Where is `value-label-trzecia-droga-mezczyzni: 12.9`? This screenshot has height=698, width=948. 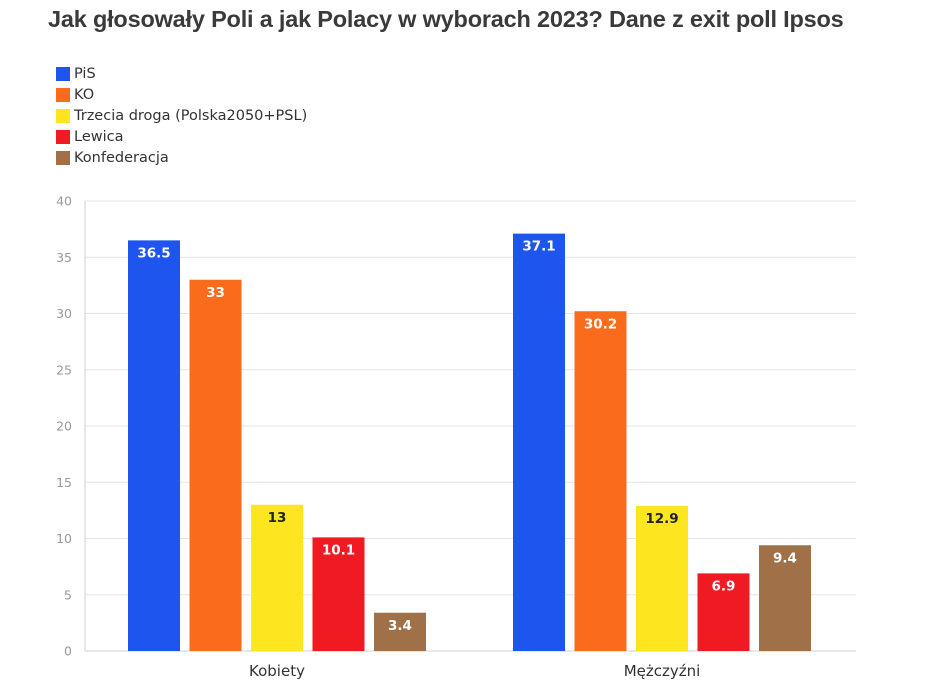
value-label-trzecia-droga-mezczyzni: 12.9 is located at coordinates (661, 519).